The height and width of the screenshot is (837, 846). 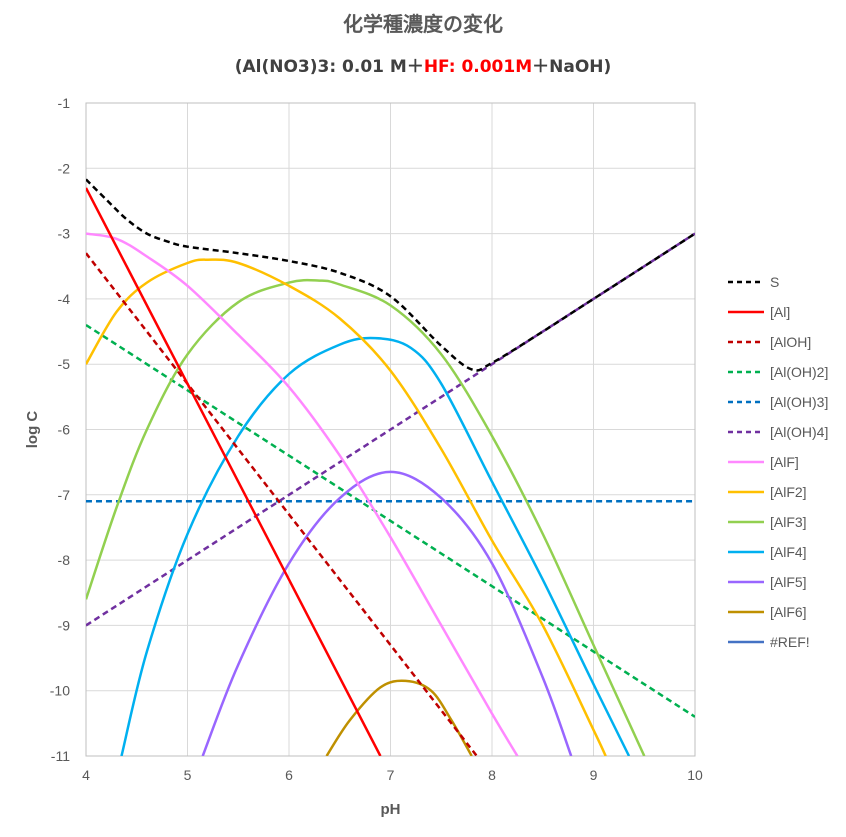 I want to click on x-tick-label: 6, so click(x=289, y=775).